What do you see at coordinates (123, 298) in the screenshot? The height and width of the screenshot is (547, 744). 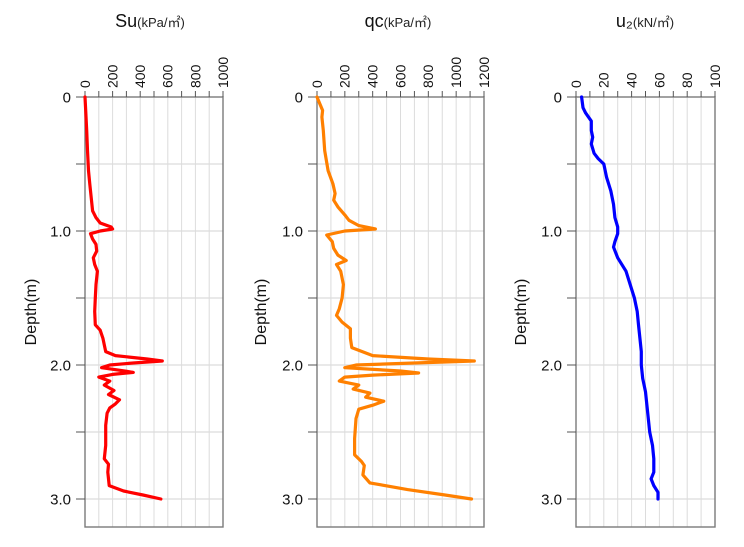 I see `series-line-Su` at bounding box center [123, 298].